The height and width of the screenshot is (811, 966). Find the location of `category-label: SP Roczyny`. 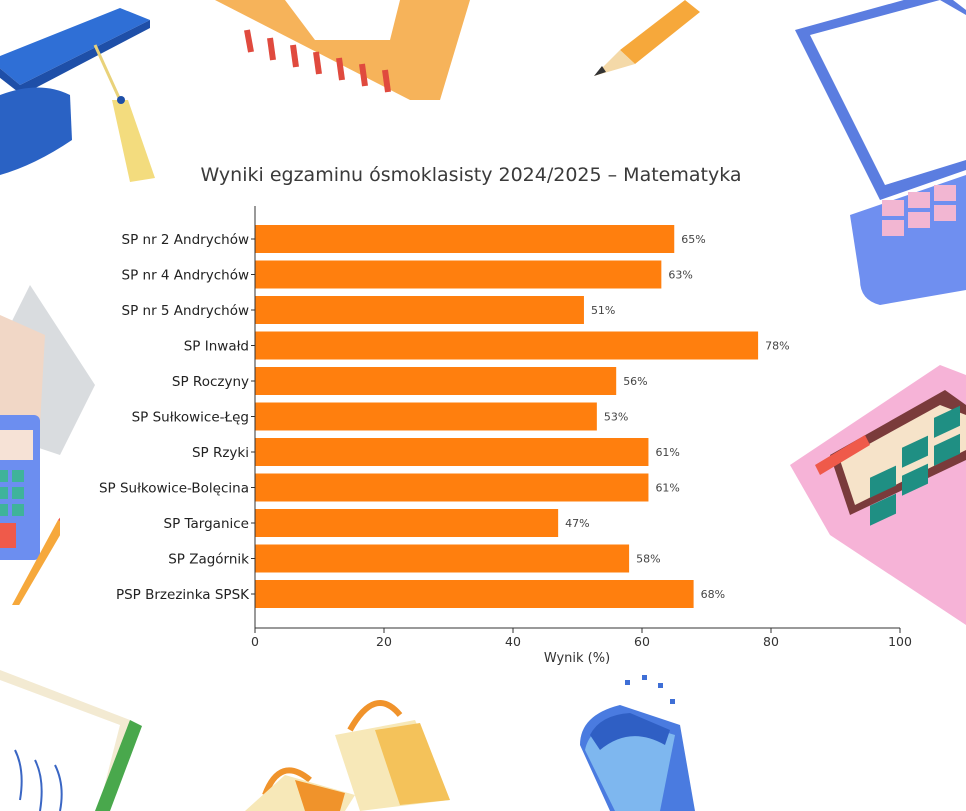

category-label: SP Roczyny is located at coordinates (210, 382).